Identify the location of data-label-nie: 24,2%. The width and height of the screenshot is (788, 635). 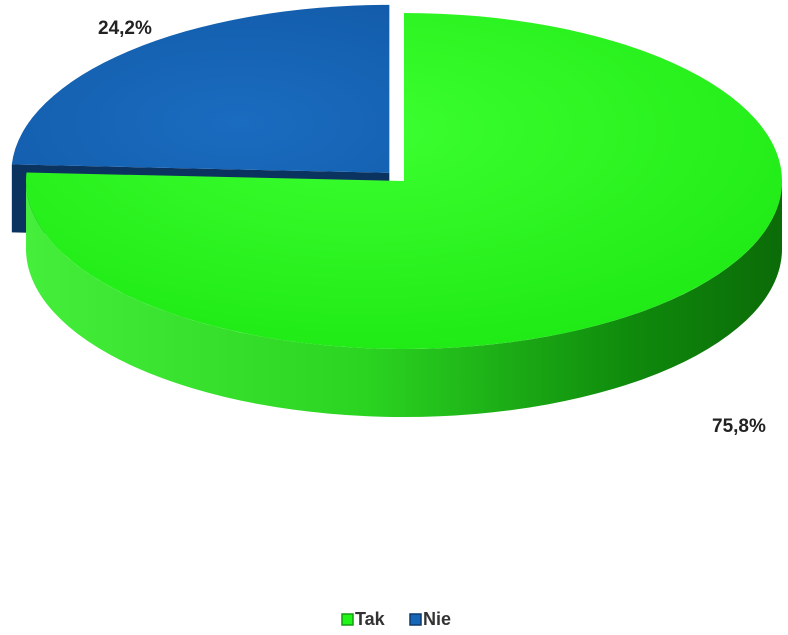
(125, 28).